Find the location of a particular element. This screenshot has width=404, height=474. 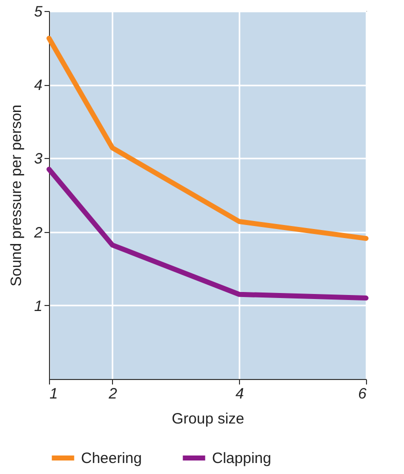

x-axis-title: Group size is located at coordinates (208, 419).